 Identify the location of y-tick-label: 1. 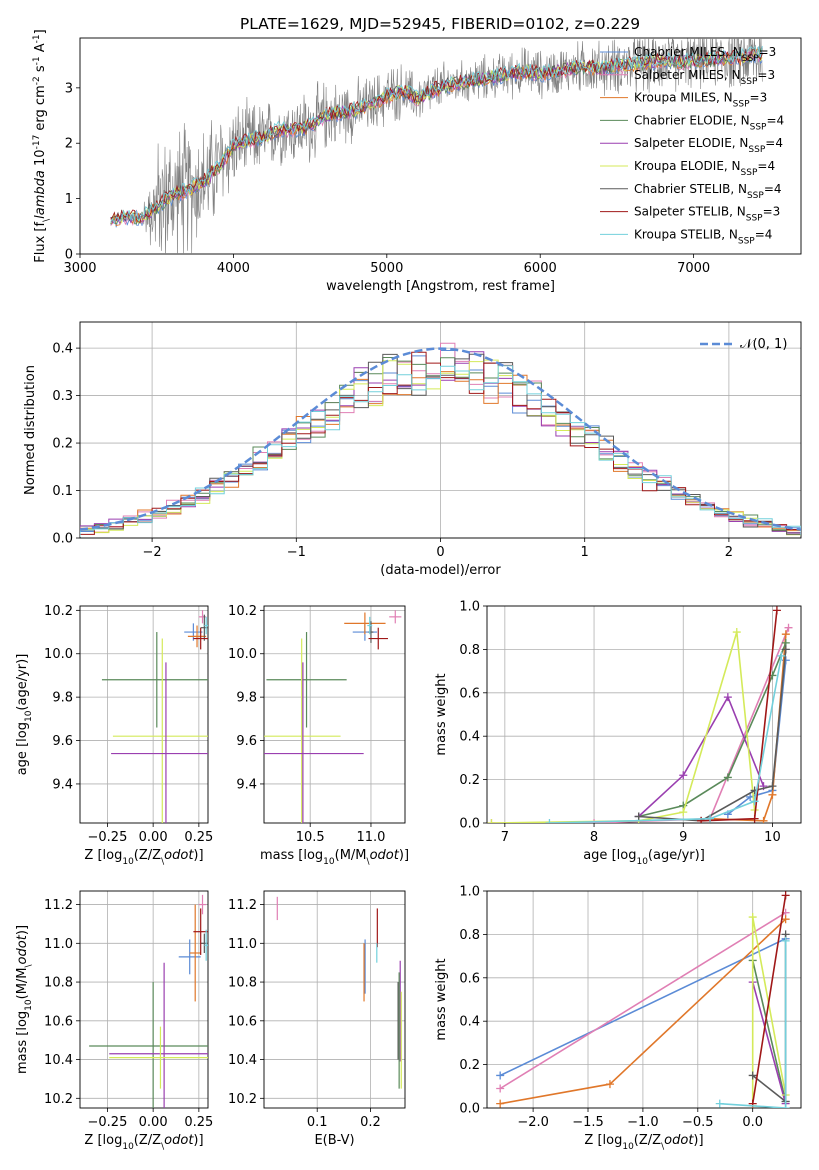
(69, 199).